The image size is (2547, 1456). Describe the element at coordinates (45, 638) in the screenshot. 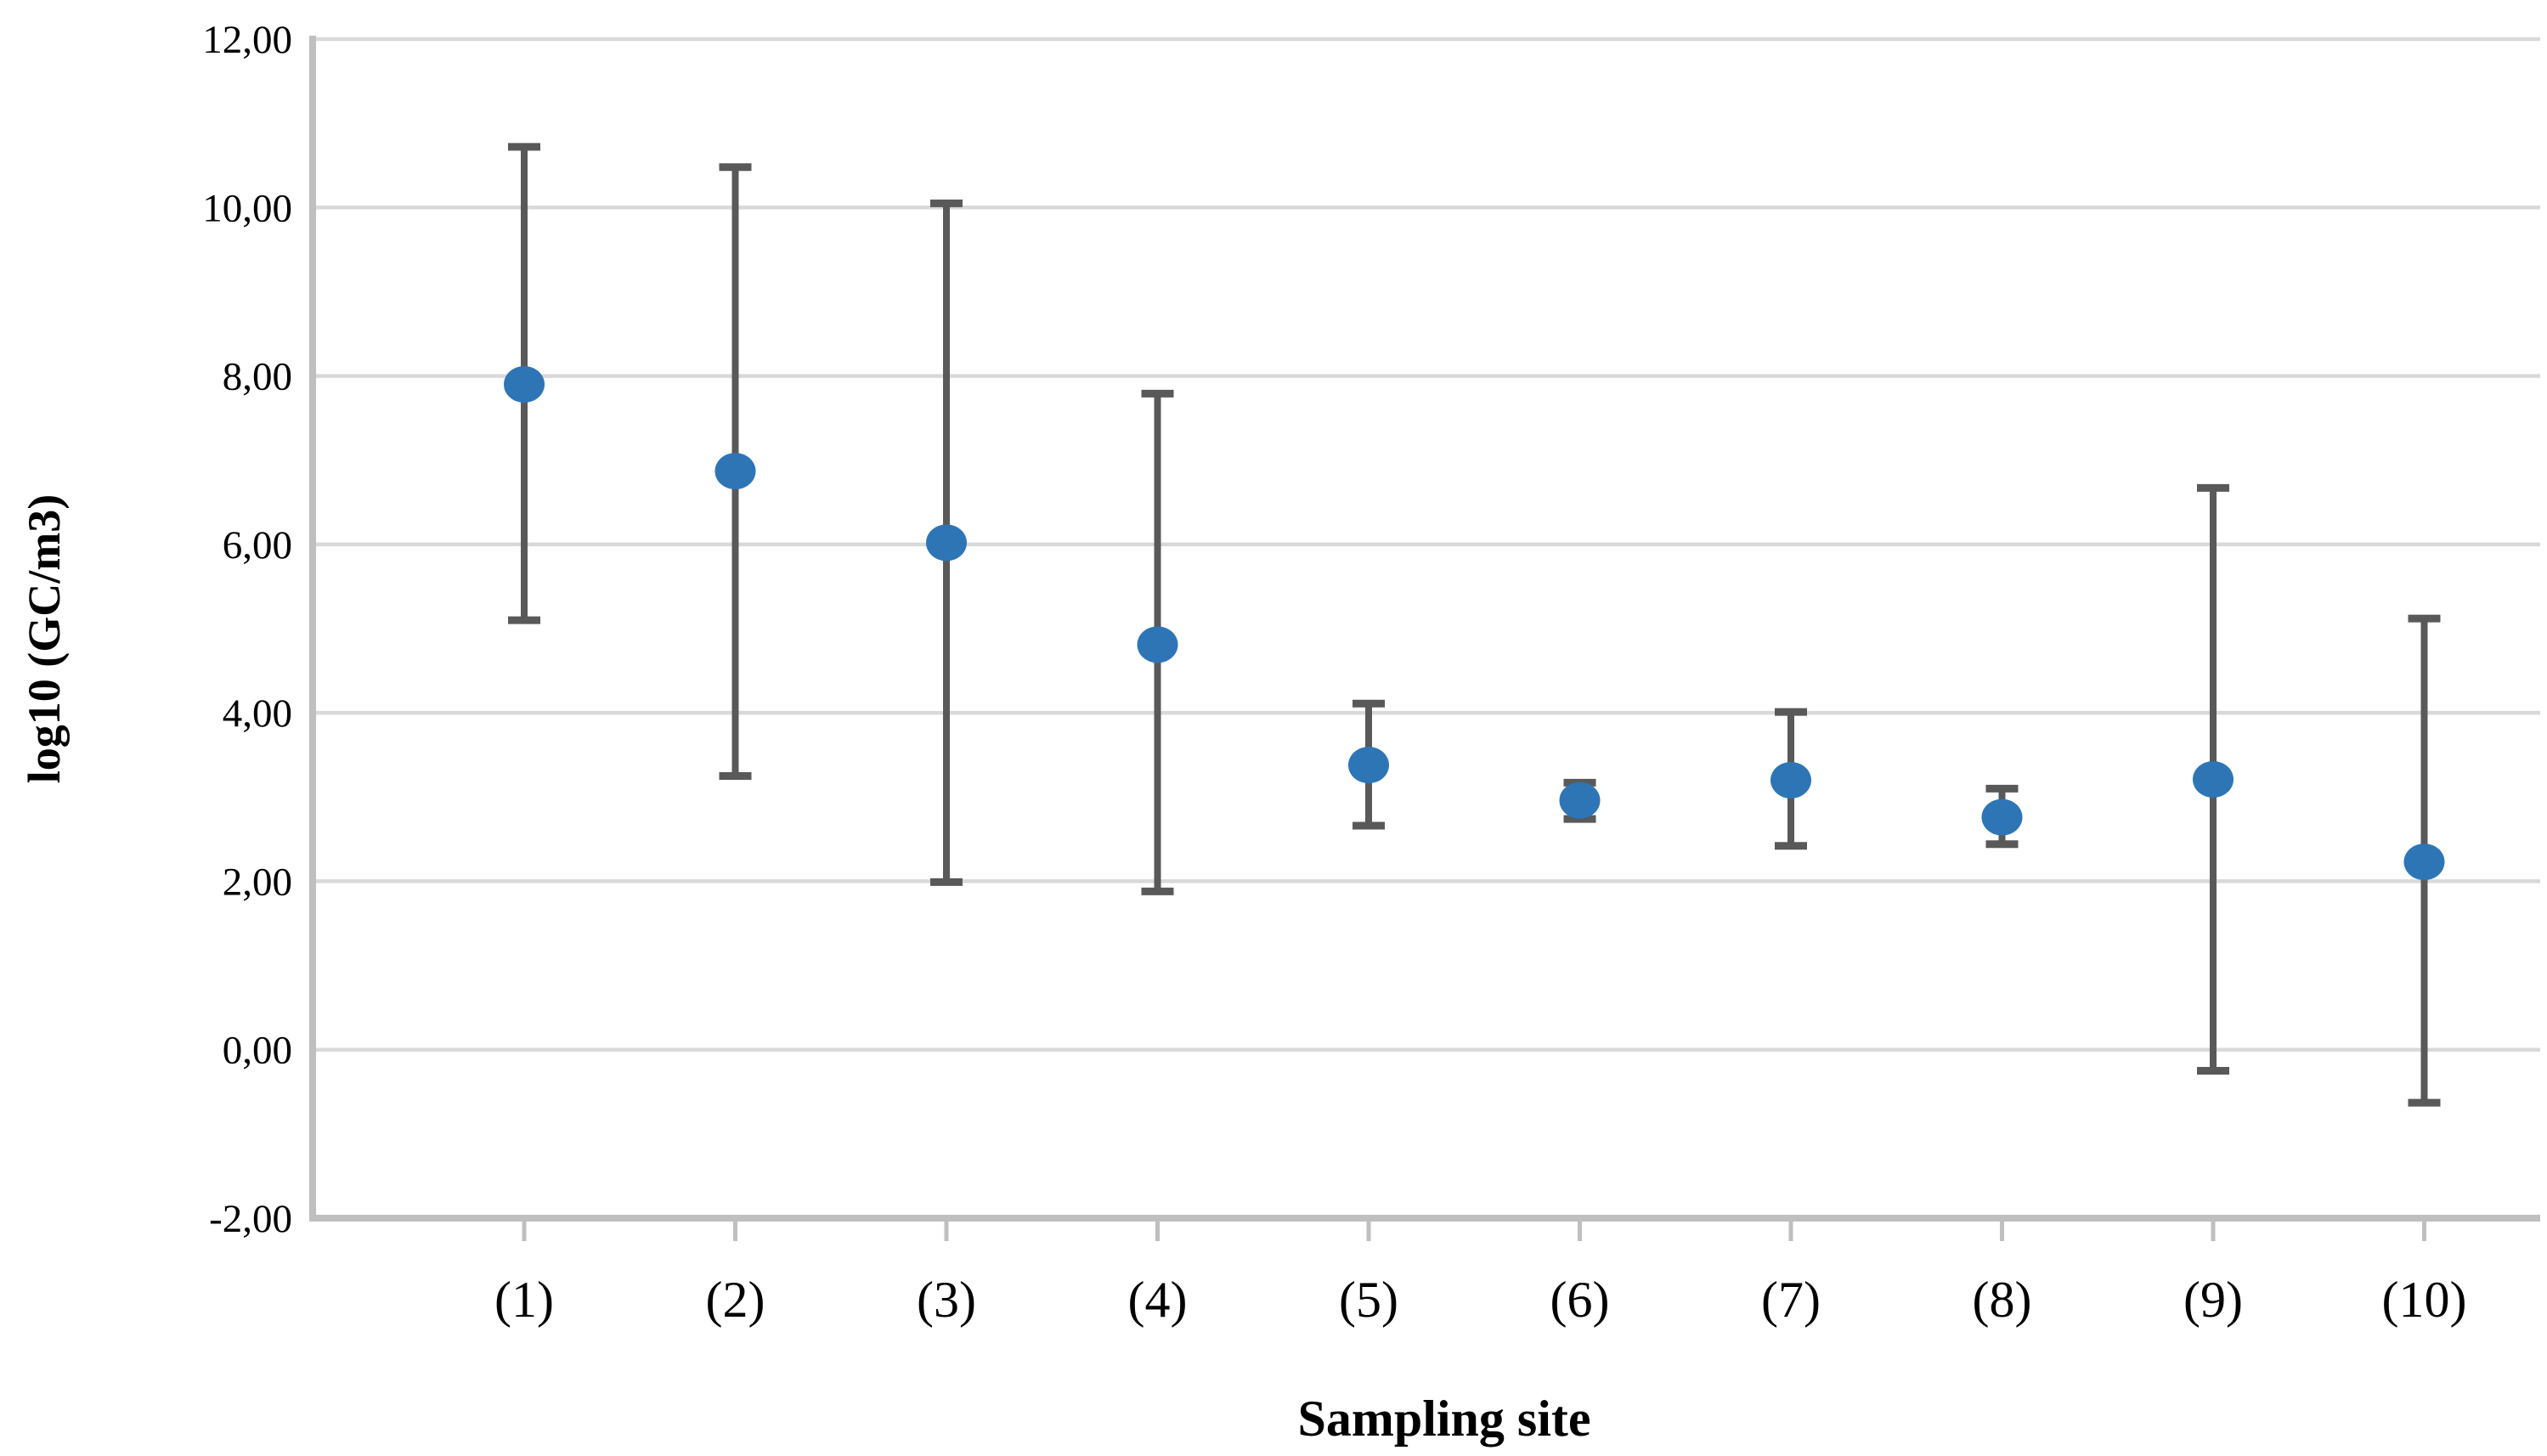

I see `y-axis-title: log10 (GC/m3)` at that location.